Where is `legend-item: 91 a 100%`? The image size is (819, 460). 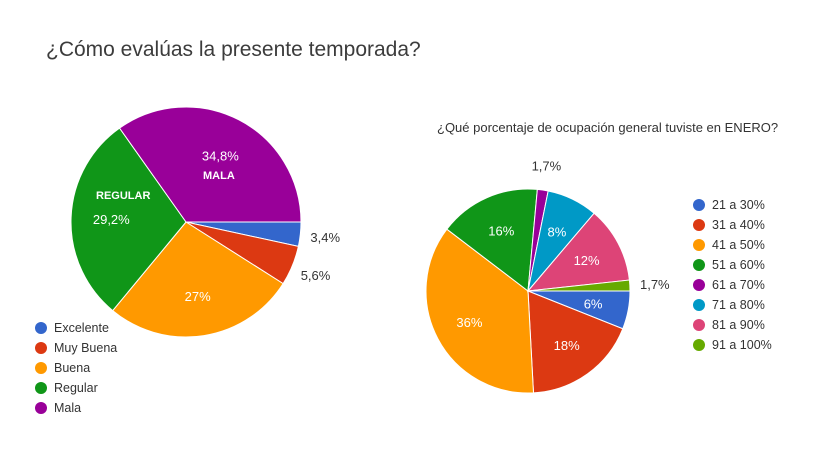
legend-item: 91 a 100% is located at coordinates (732, 345).